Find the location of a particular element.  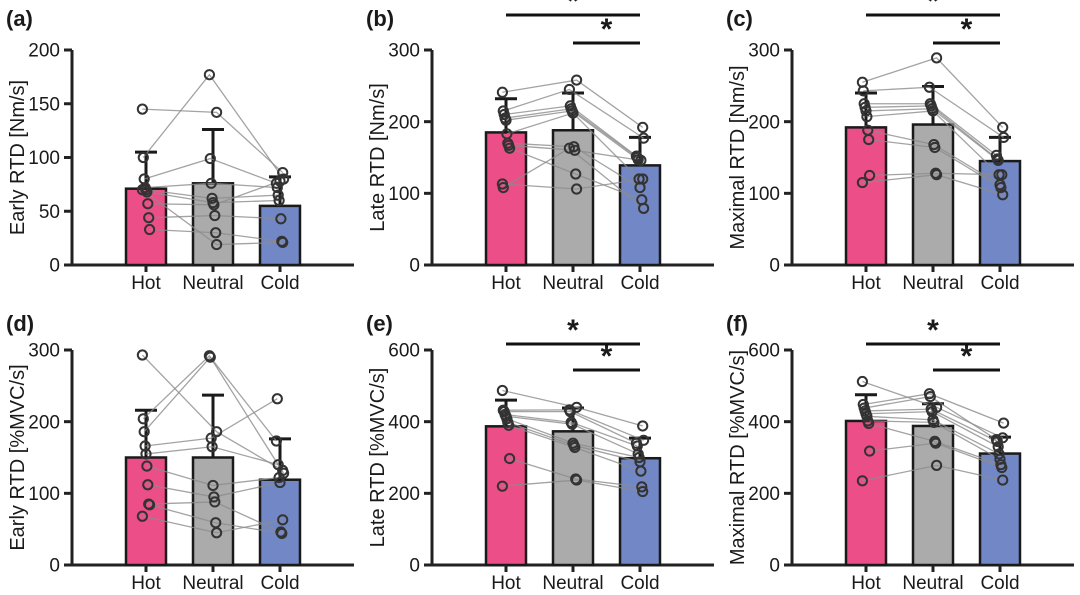

y-axis-label: Late RTD [Nm/s] is located at coordinates (378, 157).